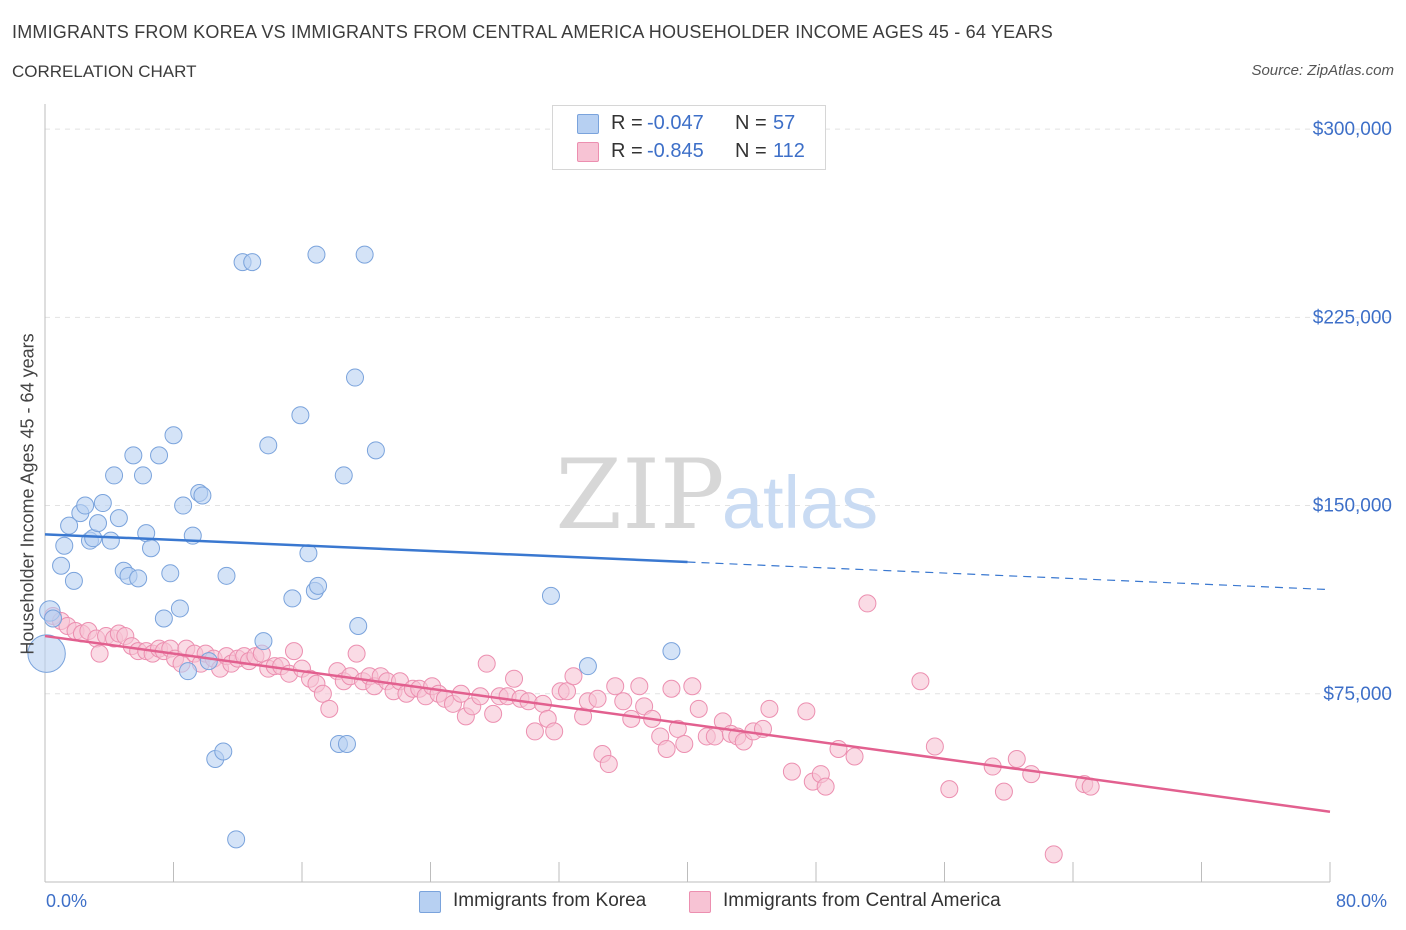  Describe the element at coordinates (1322, 70) in the screenshot. I see `source-label: Source: ZipAtlas.com` at that location.